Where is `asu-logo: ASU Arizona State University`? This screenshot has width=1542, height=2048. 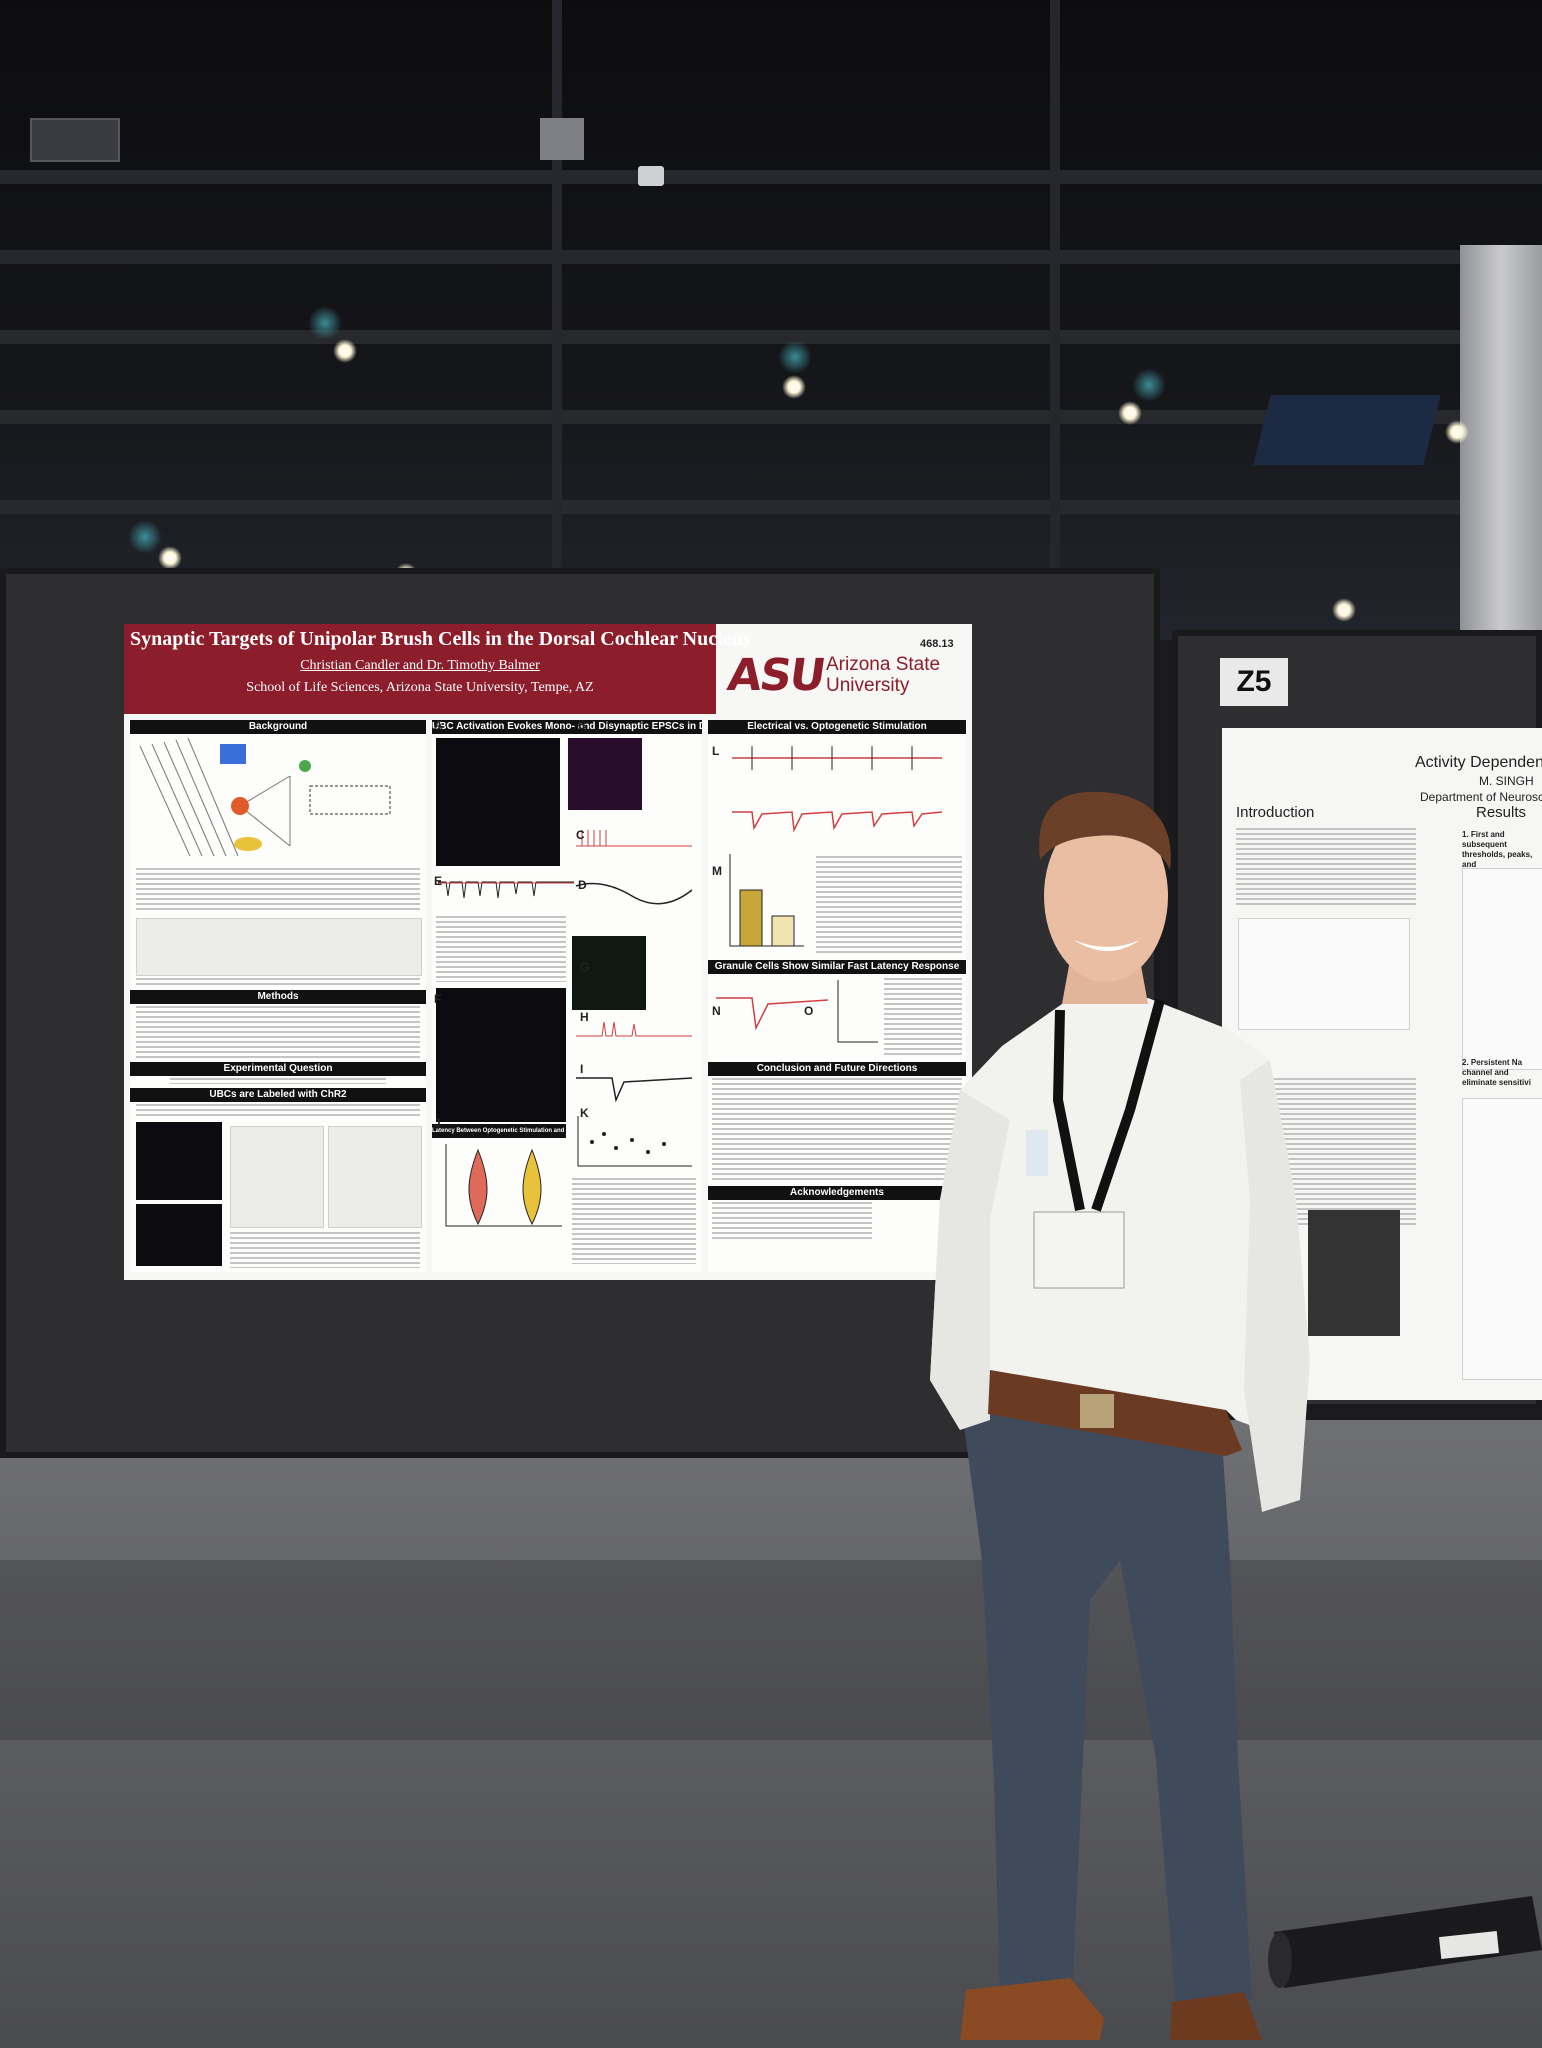
asu-logo: ASU Arizona State University is located at coordinates (846, 673).